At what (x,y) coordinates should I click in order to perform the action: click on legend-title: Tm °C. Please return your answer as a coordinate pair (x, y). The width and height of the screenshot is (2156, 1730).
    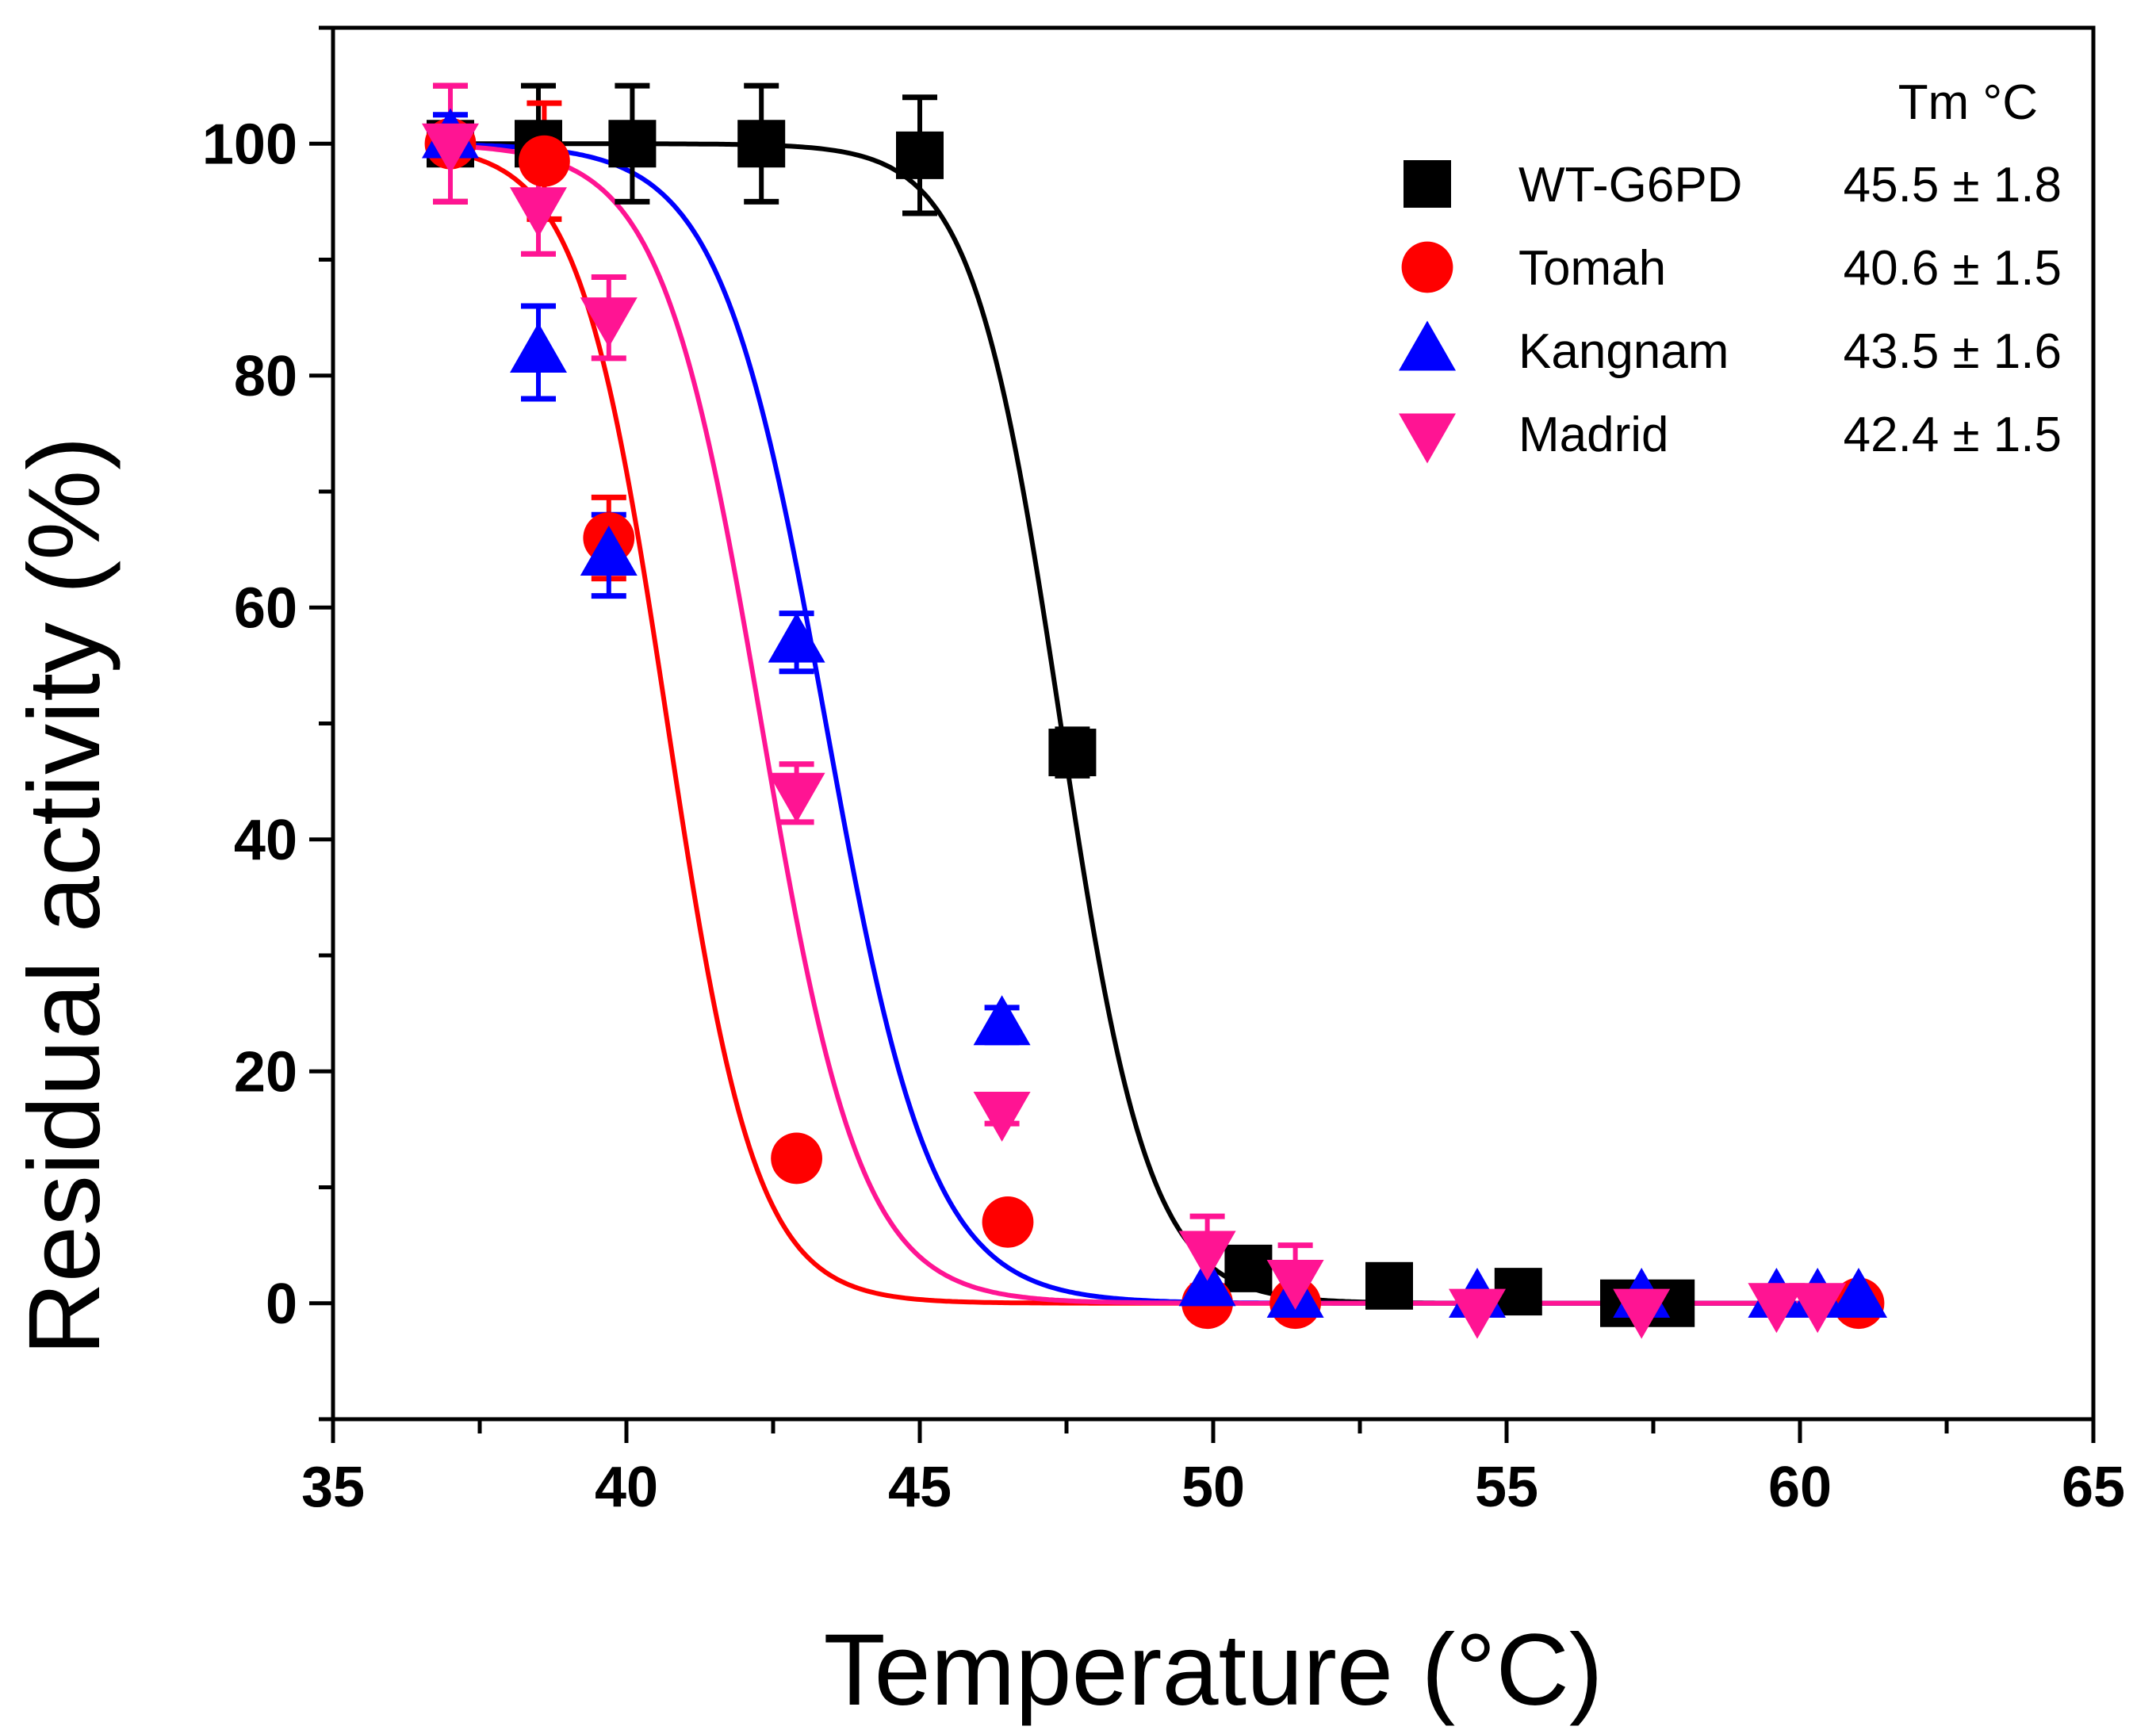
    Looking at the image, I should click on (1968, 102).